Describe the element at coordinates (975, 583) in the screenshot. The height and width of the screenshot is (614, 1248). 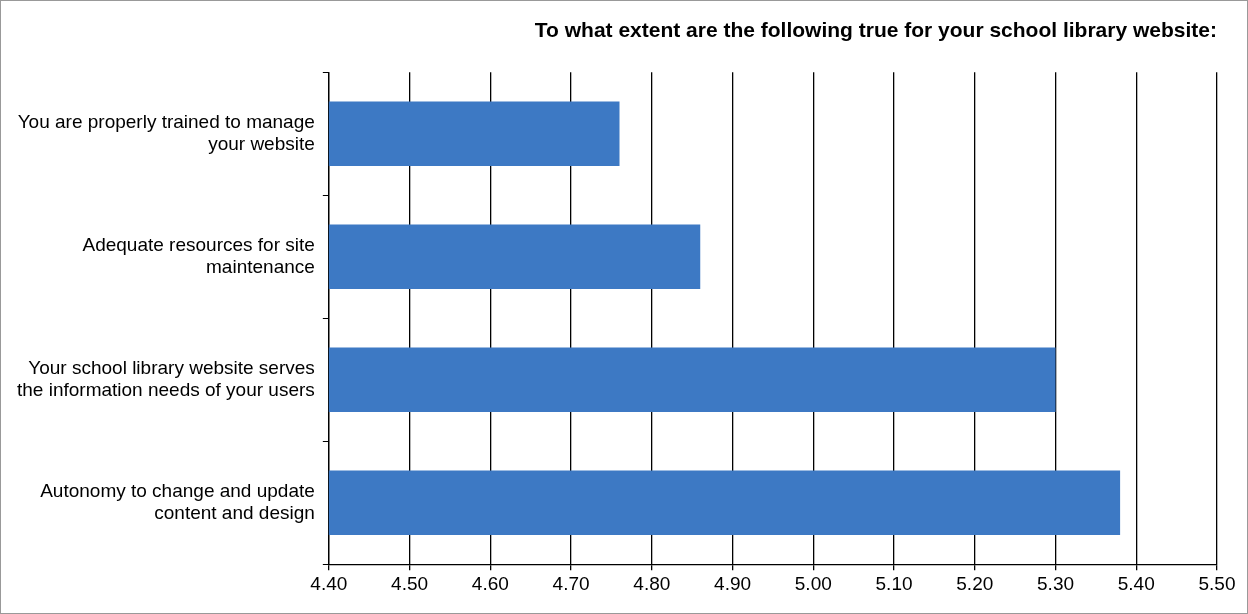
I see `x-tick-label: 5.20` at that location.